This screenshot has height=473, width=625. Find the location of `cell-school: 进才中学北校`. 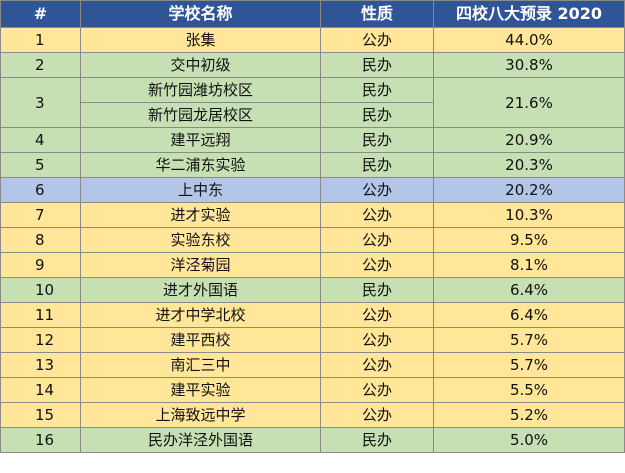

cell-school: 进才中学北校 is located at coordinates (200, 315).